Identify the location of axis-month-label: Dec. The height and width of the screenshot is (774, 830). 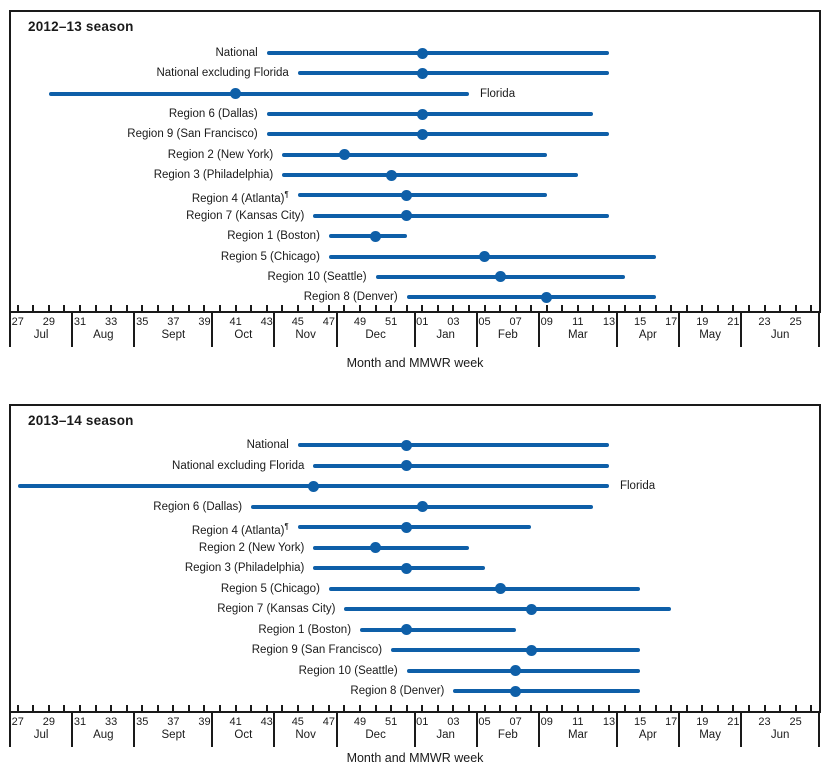
(375, 335).